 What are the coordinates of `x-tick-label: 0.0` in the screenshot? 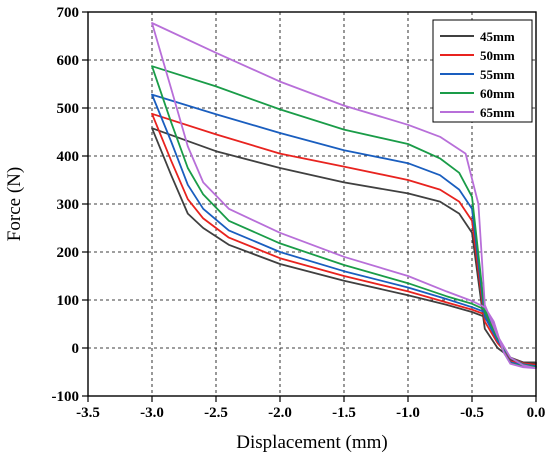 It's located at (536, 413).